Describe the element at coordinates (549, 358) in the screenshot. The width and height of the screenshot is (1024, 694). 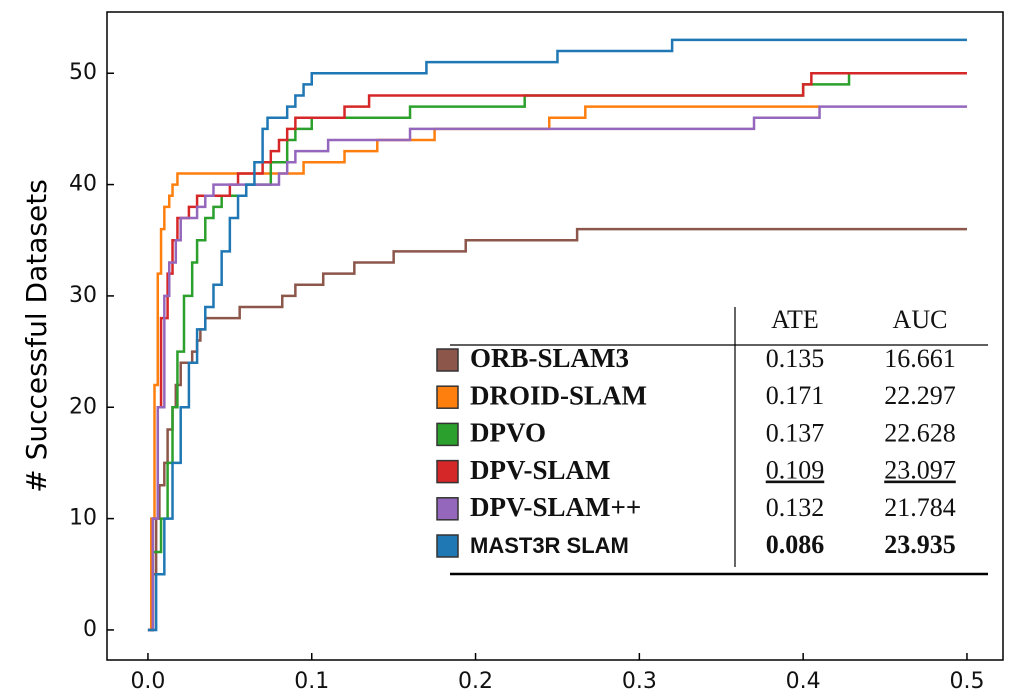
I see `legend-label: ORB-SLAM3` at that location.